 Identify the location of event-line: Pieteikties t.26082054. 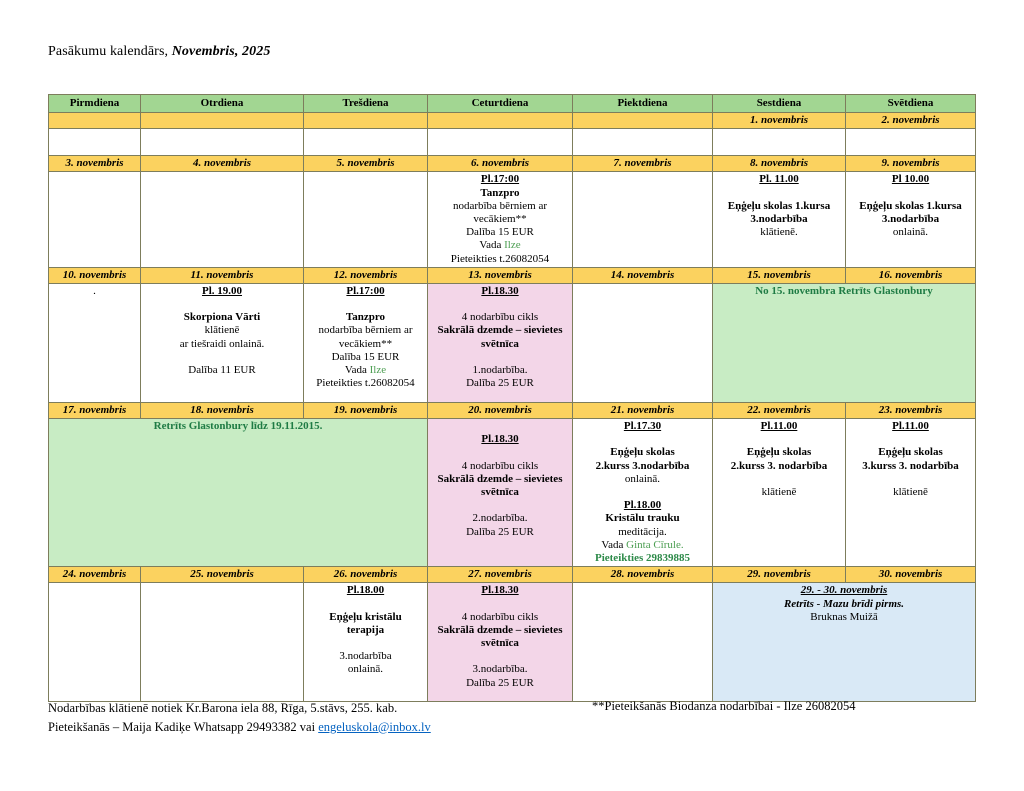
(500, 259).